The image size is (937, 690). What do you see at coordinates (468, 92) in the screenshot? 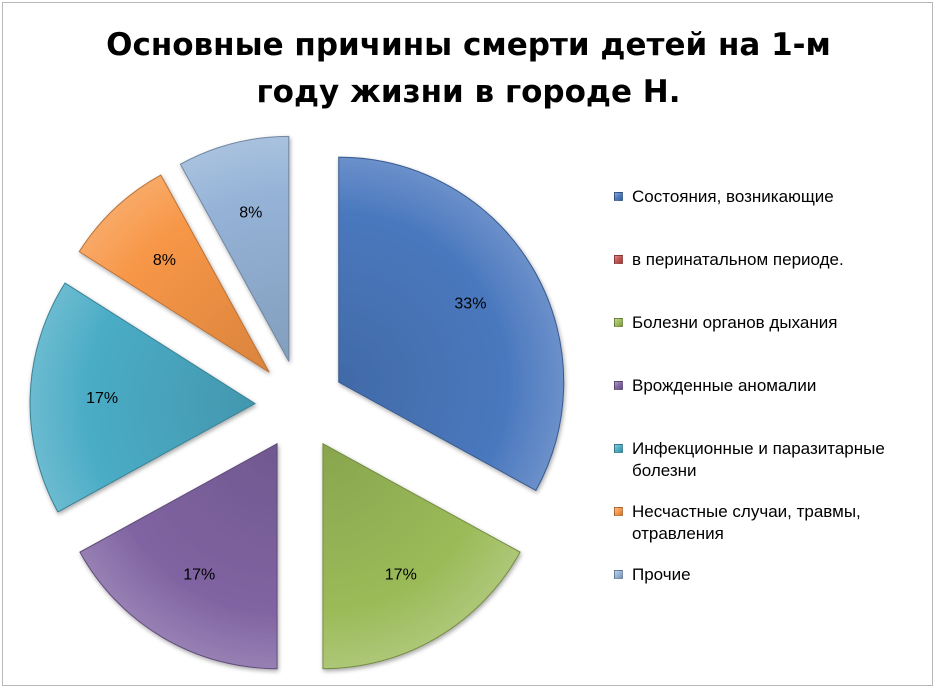
I see `chart-title-line-2: году жизни в городе Н.` at bounding box center [468, 92].